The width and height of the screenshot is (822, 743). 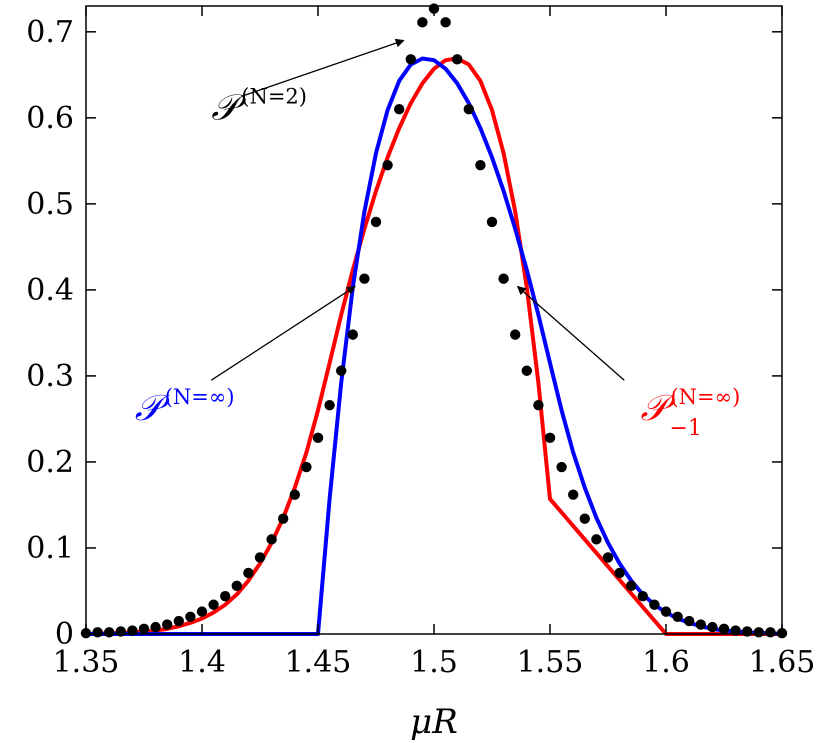 What do you see at coordinates (50, 548) in the screenshot?
I see `y-tick-label: 0.1` at bounding box center [50, 548].